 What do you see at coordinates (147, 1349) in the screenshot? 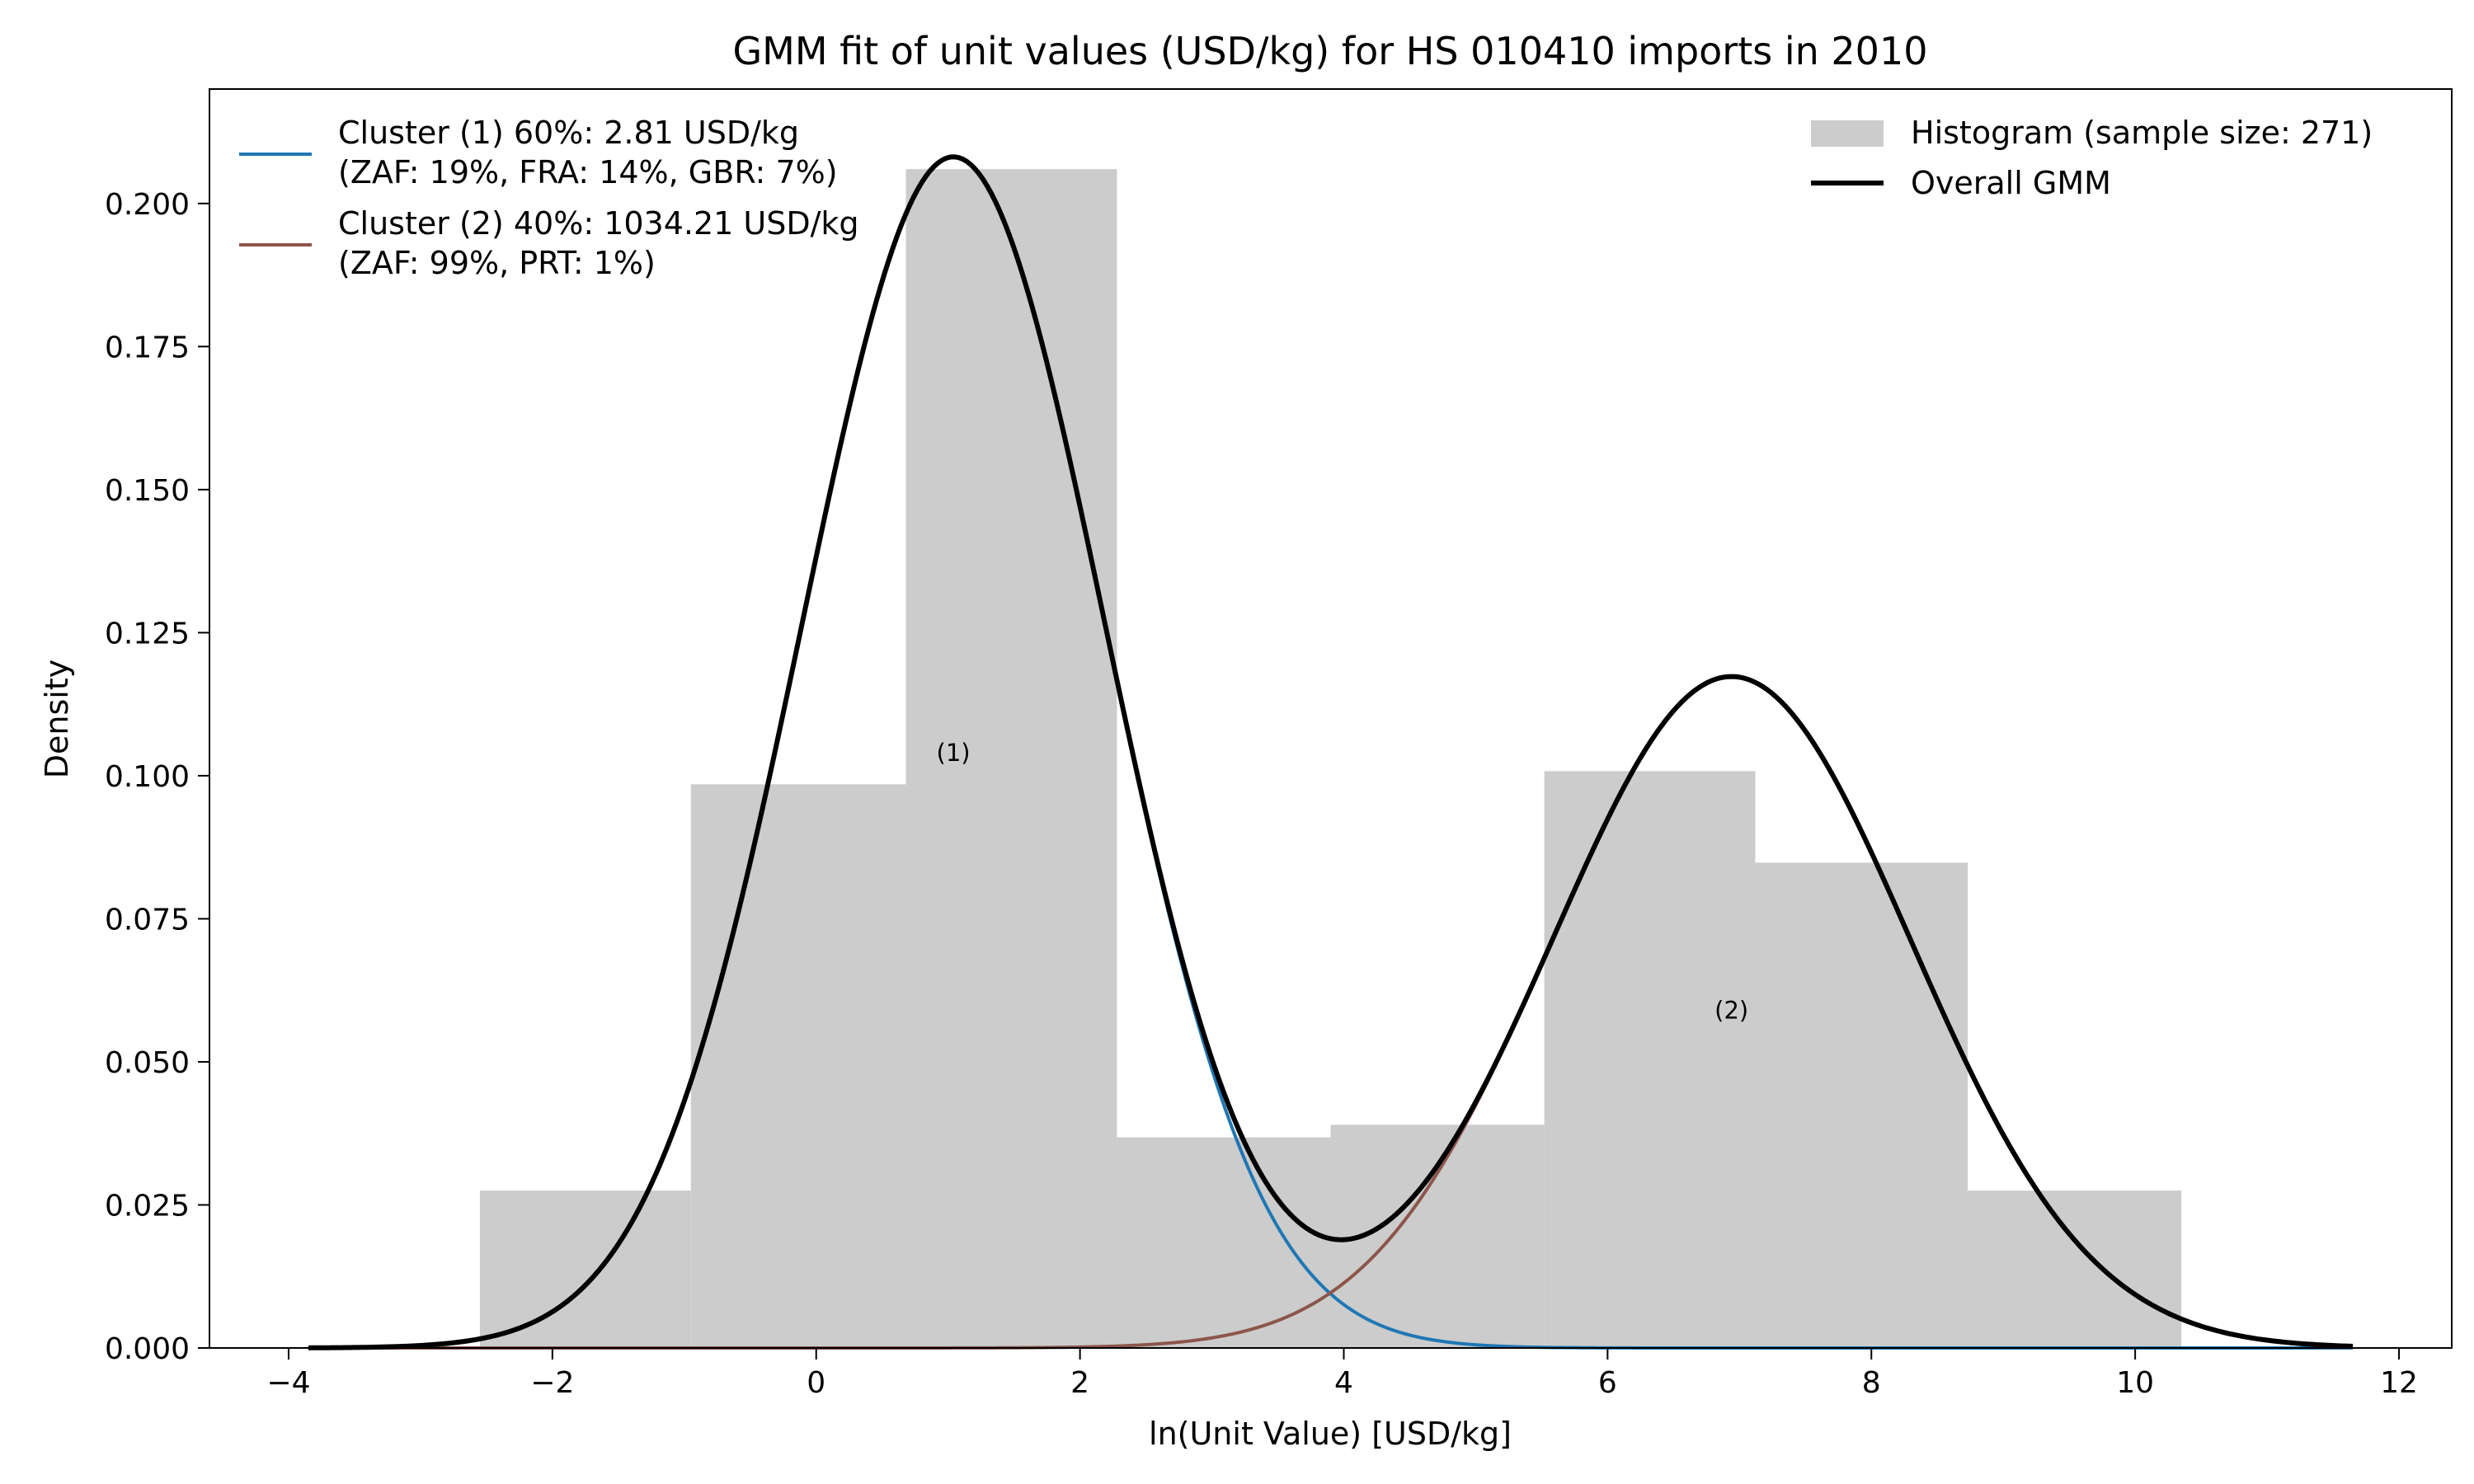
I see `y-tick-label: 0.000` at bounding box center [147, 1349].